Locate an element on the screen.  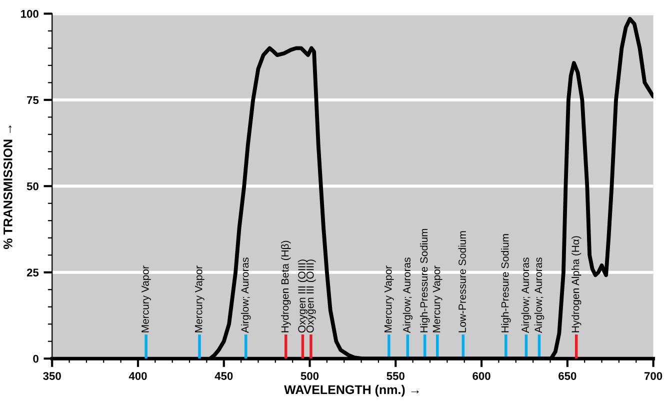
x-tick-label: 350 is located at coordinates (52, 376).